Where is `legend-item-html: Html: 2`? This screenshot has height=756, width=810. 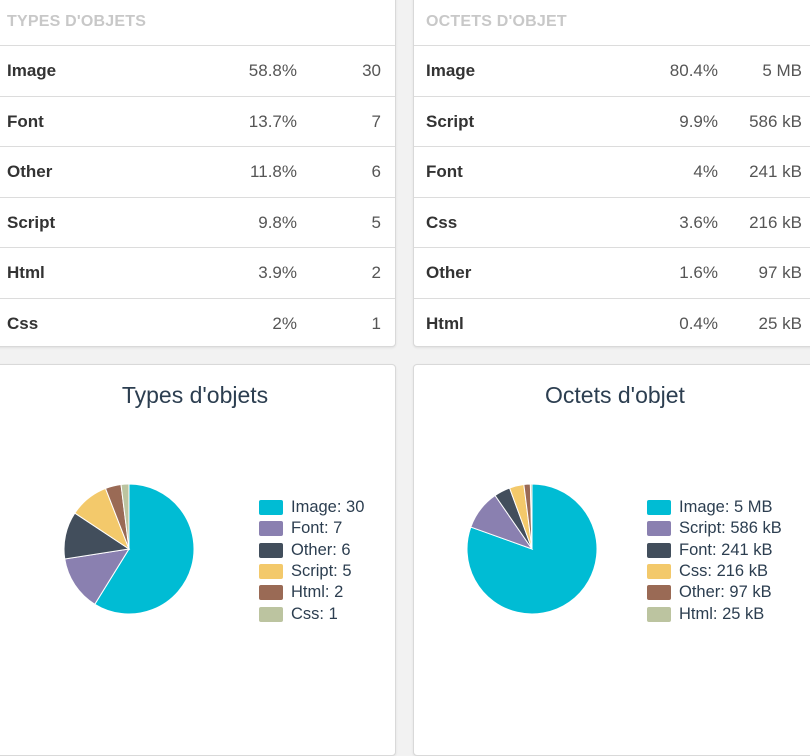 legend-item-html: Html: 2 is located at coordinates (311, 592).